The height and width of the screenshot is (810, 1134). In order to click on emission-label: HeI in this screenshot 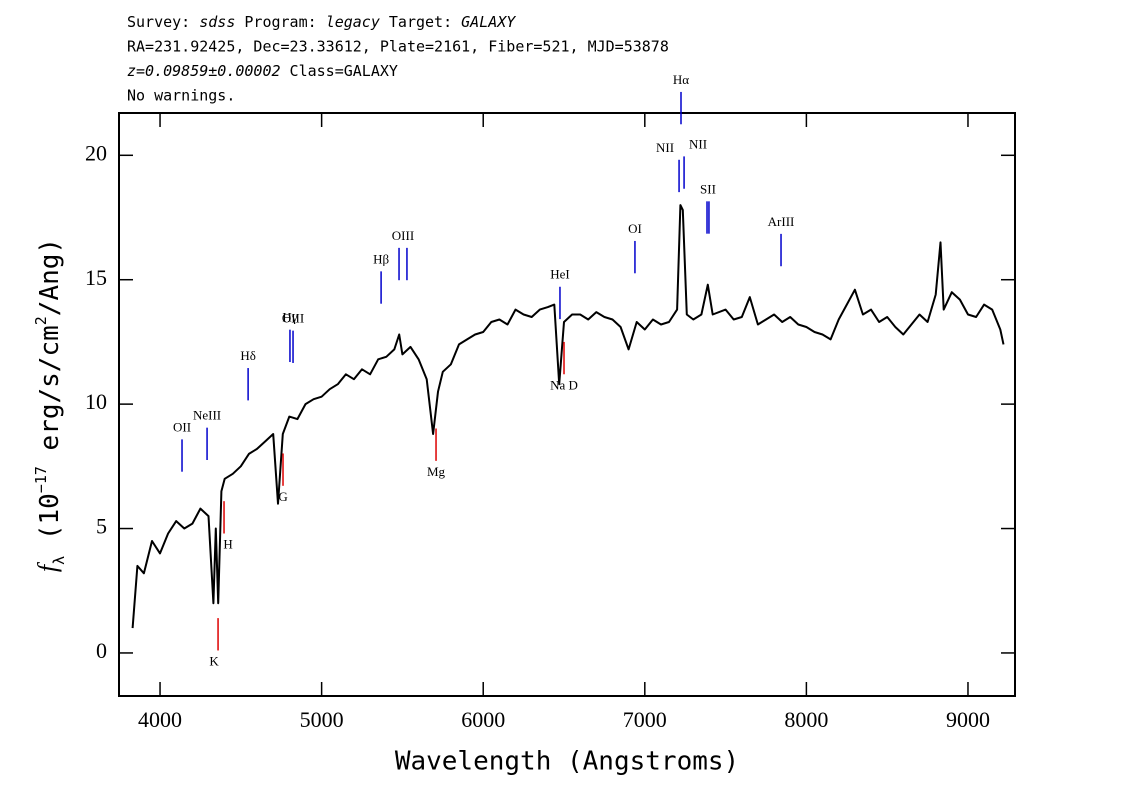, I will do `click(560, 274)`.